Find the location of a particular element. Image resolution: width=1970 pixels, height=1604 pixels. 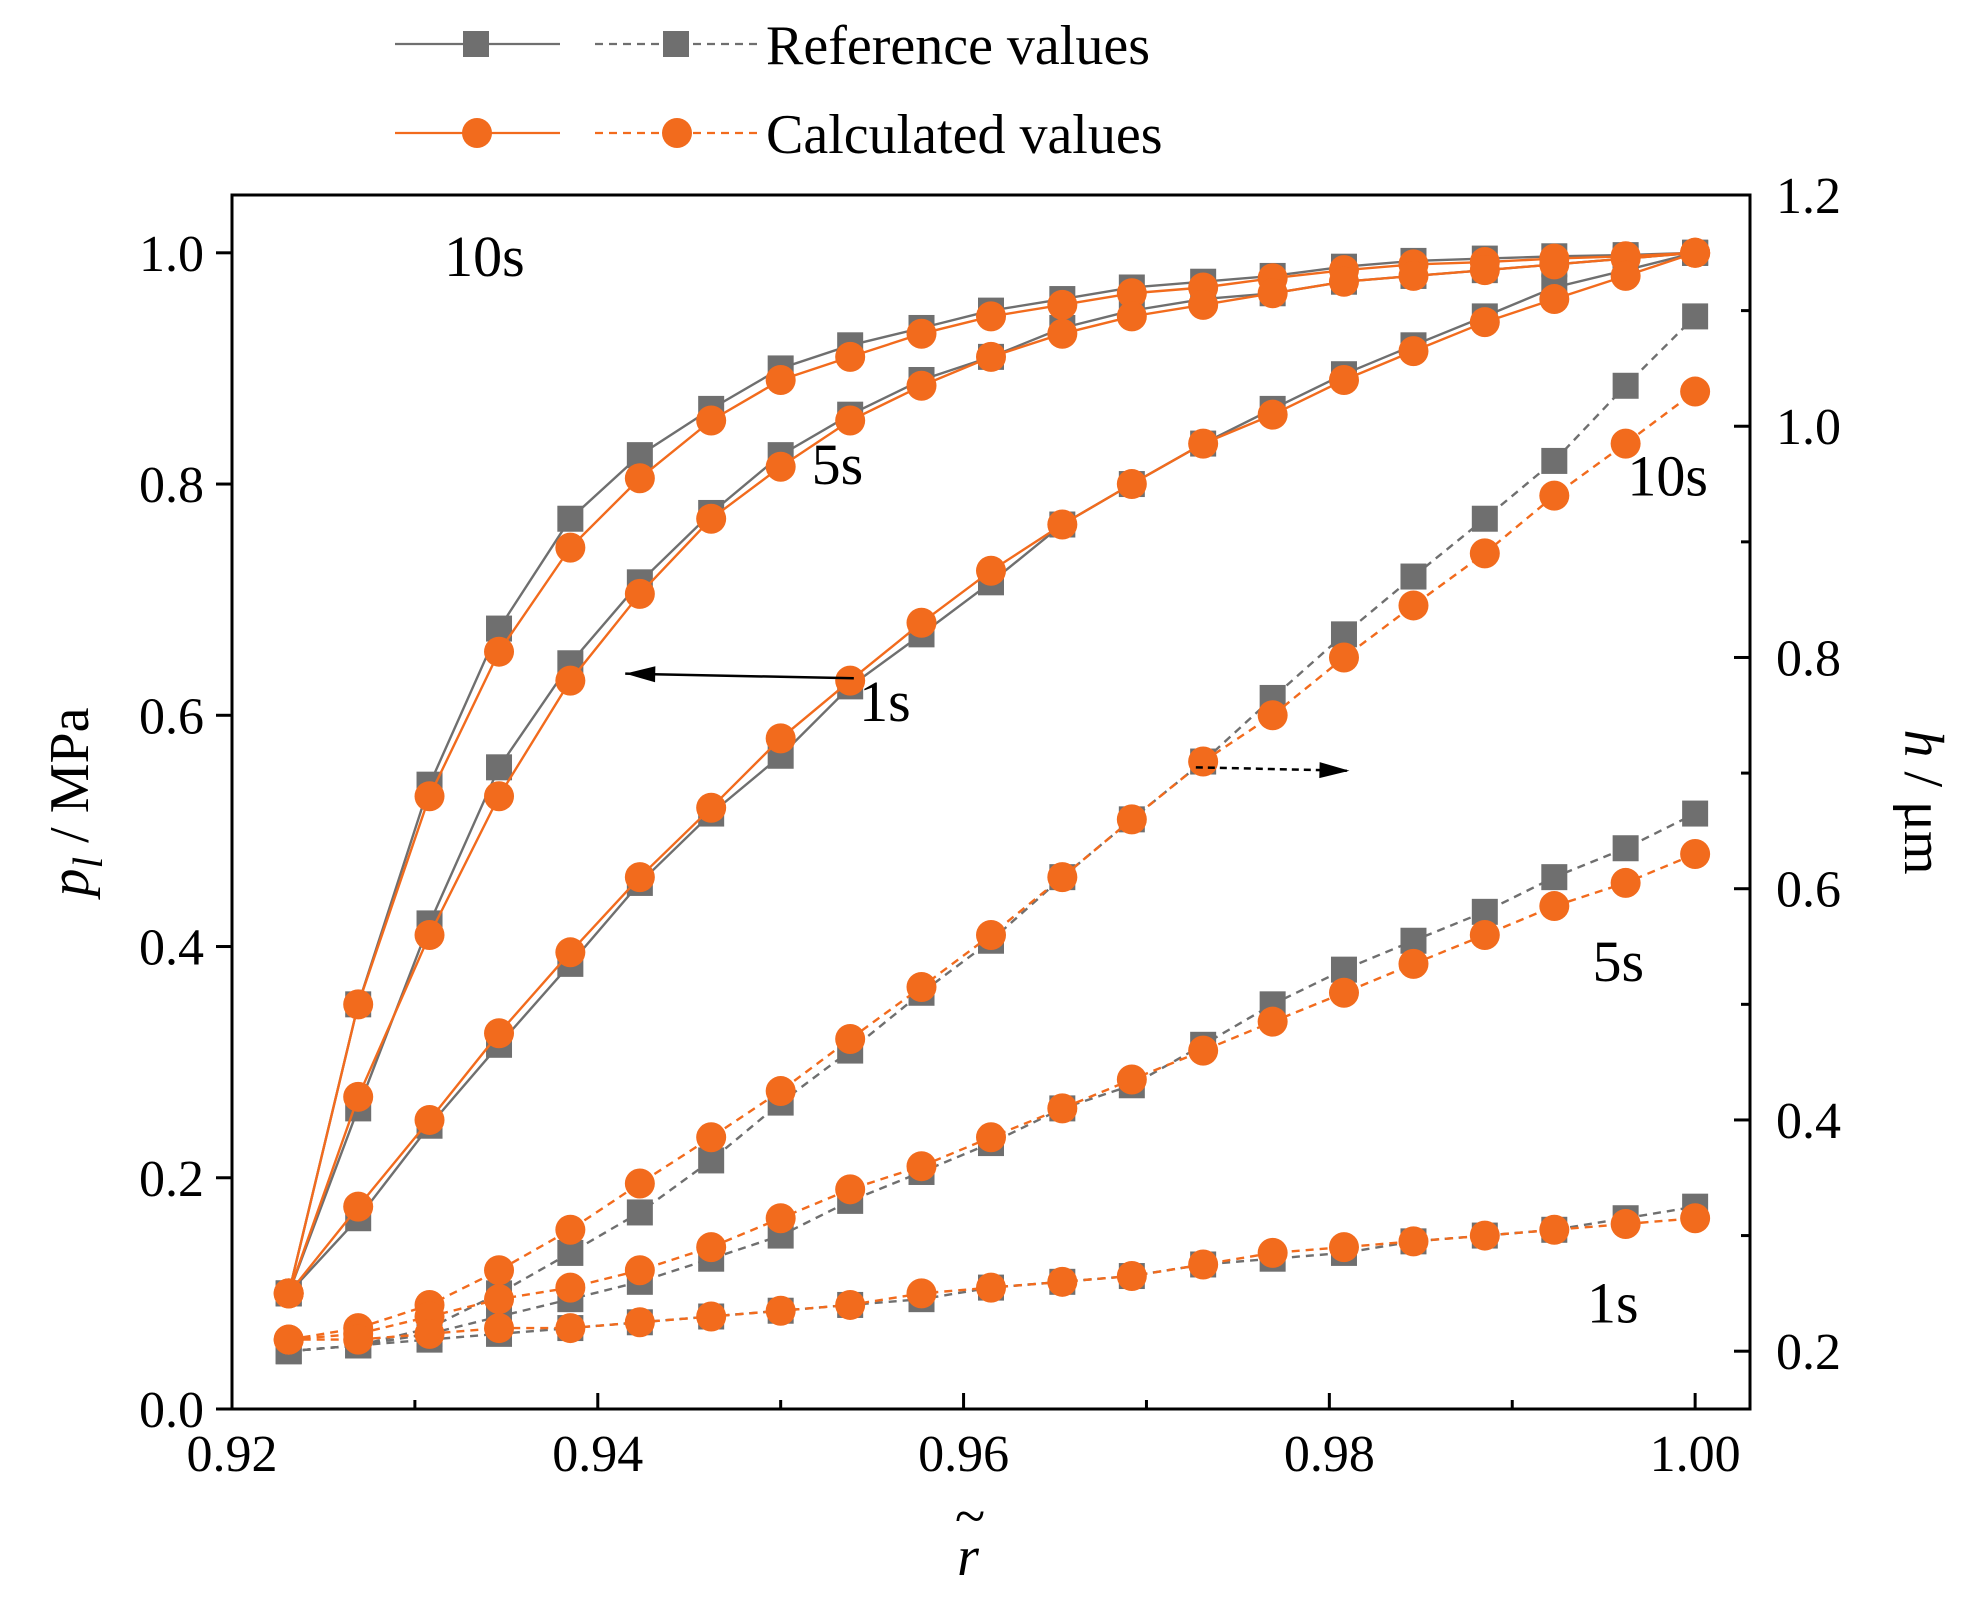

x-axis-title-accent: ~ is located at coordinates (970, 1517).